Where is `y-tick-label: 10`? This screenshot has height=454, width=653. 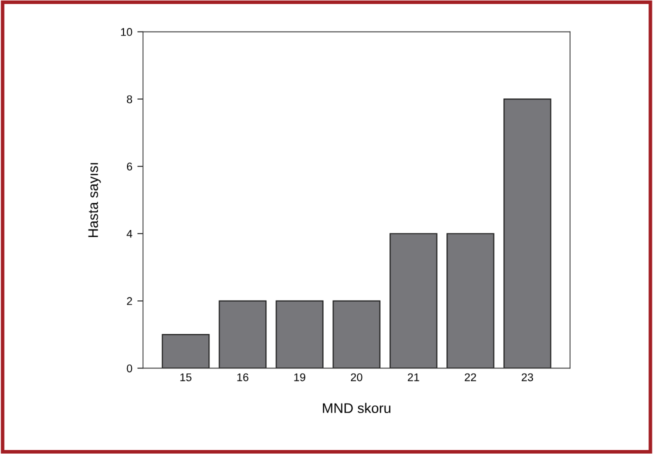
y-tick-label: 10 is located at coordinates (126, 32).